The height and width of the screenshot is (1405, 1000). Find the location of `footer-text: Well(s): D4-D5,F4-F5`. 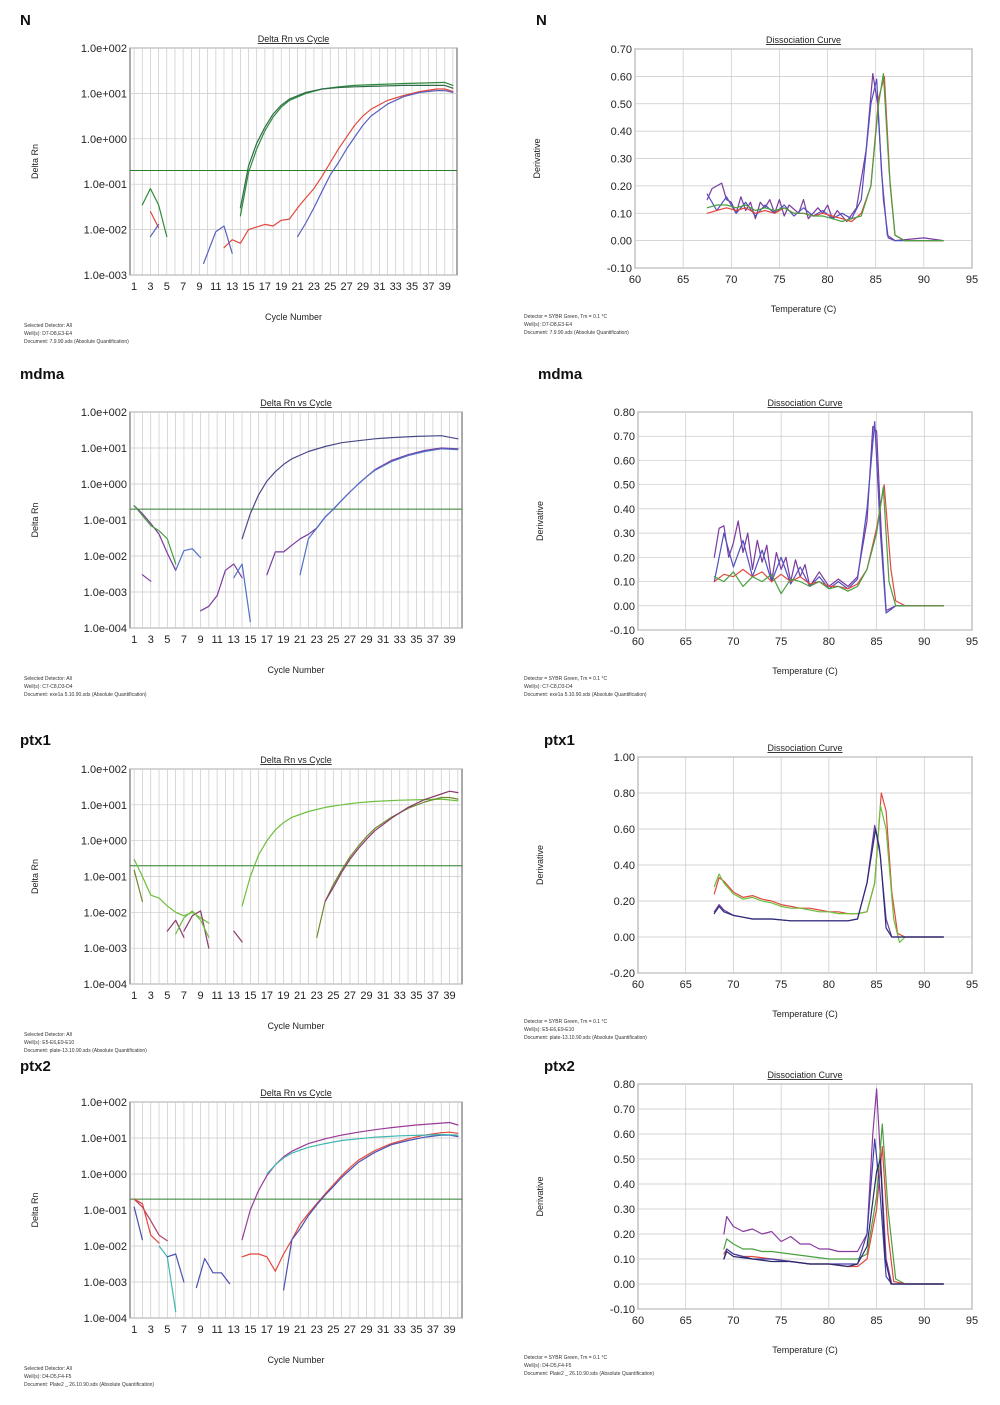

footer-text: Well(s): D4-D5,F4-F5 is located at coordinates (48, 1377).